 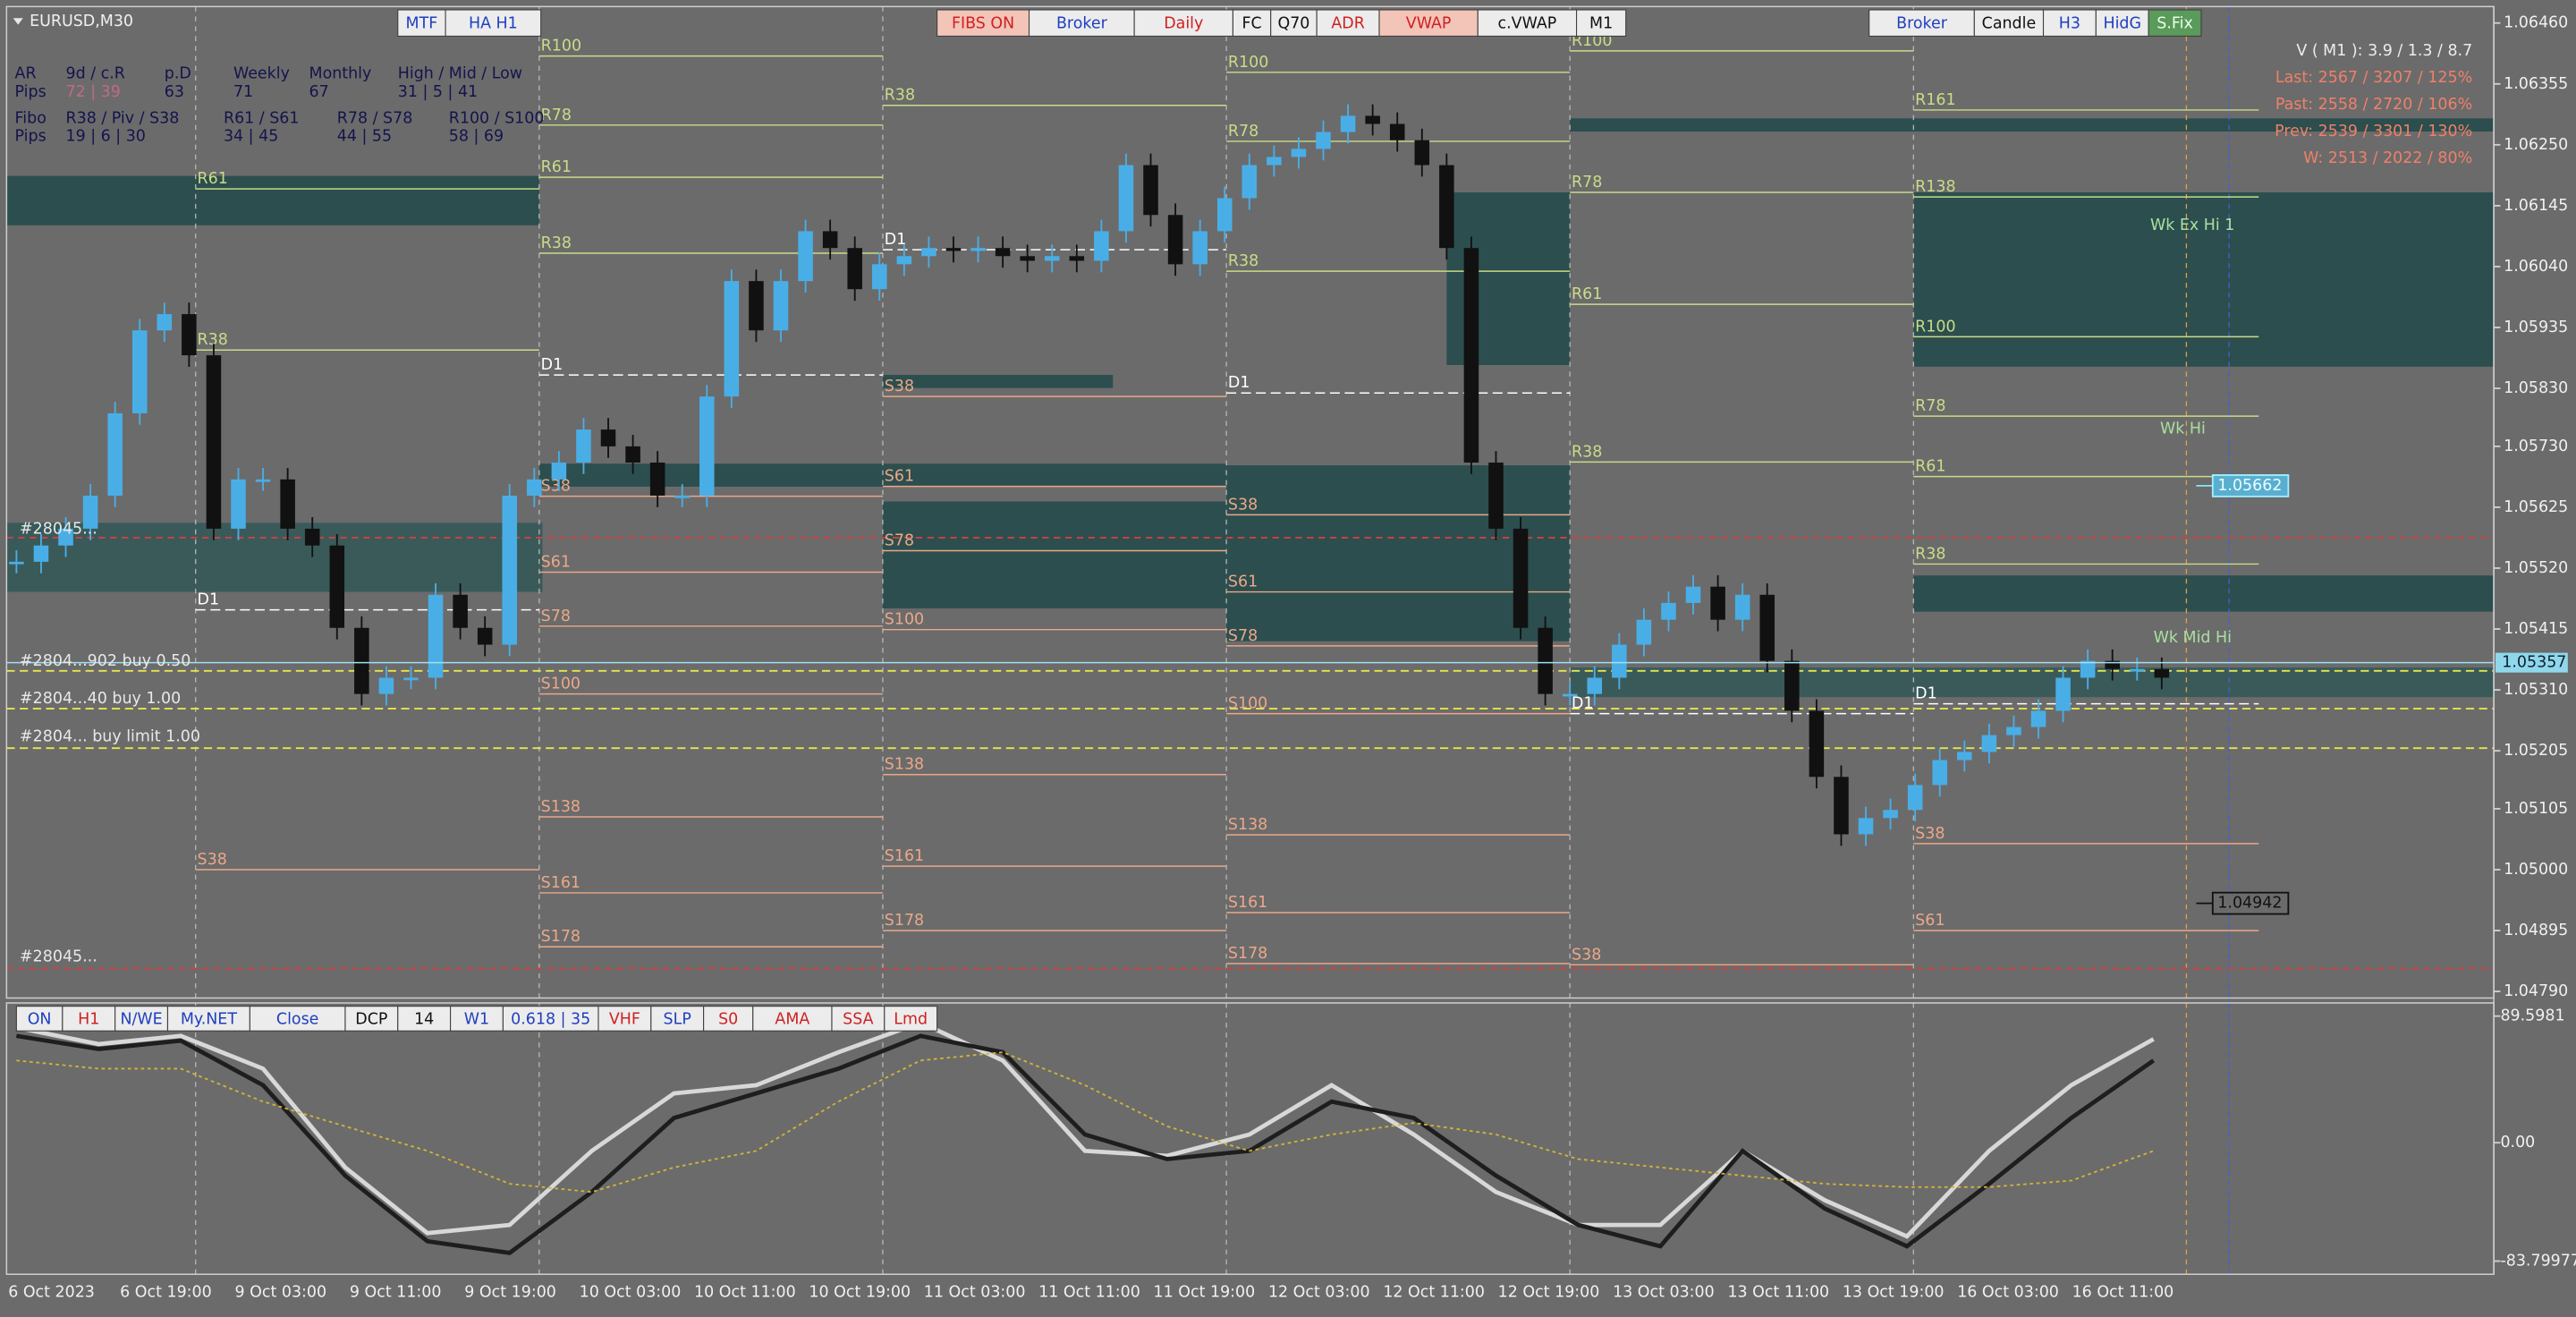 I want to click on toolbar-button-label: 0.618 | 35, so click(x=550, y=1019).